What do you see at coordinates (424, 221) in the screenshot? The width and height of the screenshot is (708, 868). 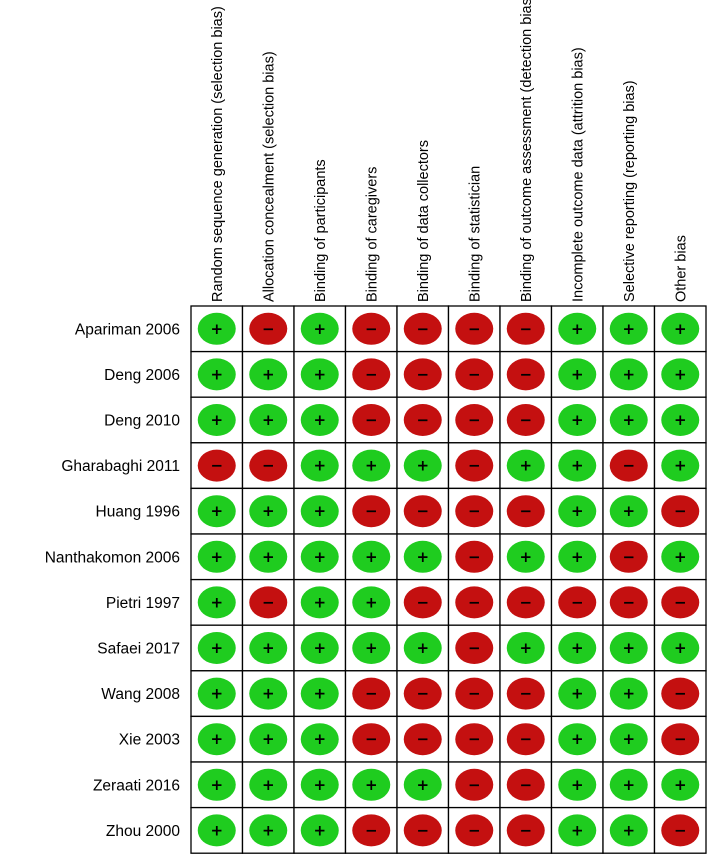 I see `column-label: Binding of data collectors` at bounding box center [424, 221].